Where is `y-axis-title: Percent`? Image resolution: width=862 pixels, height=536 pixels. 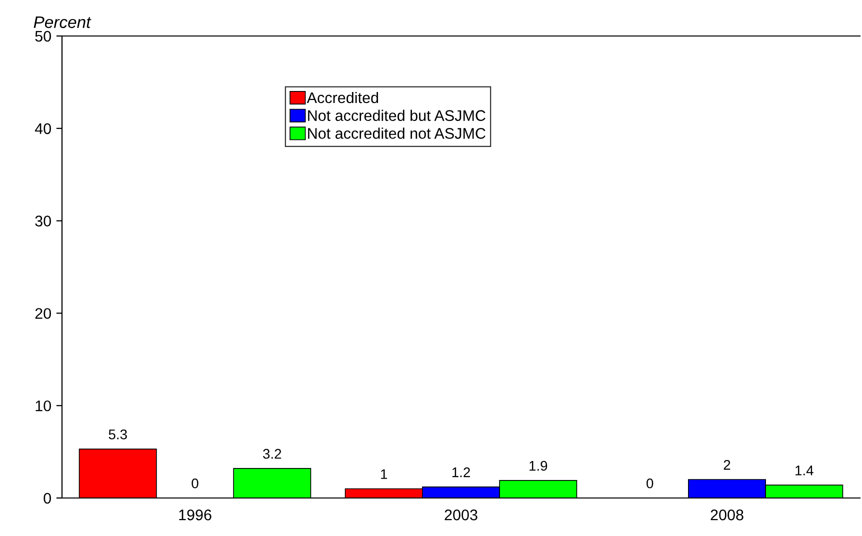
y-axis-title: Percent is located at coordinates (63, 22).